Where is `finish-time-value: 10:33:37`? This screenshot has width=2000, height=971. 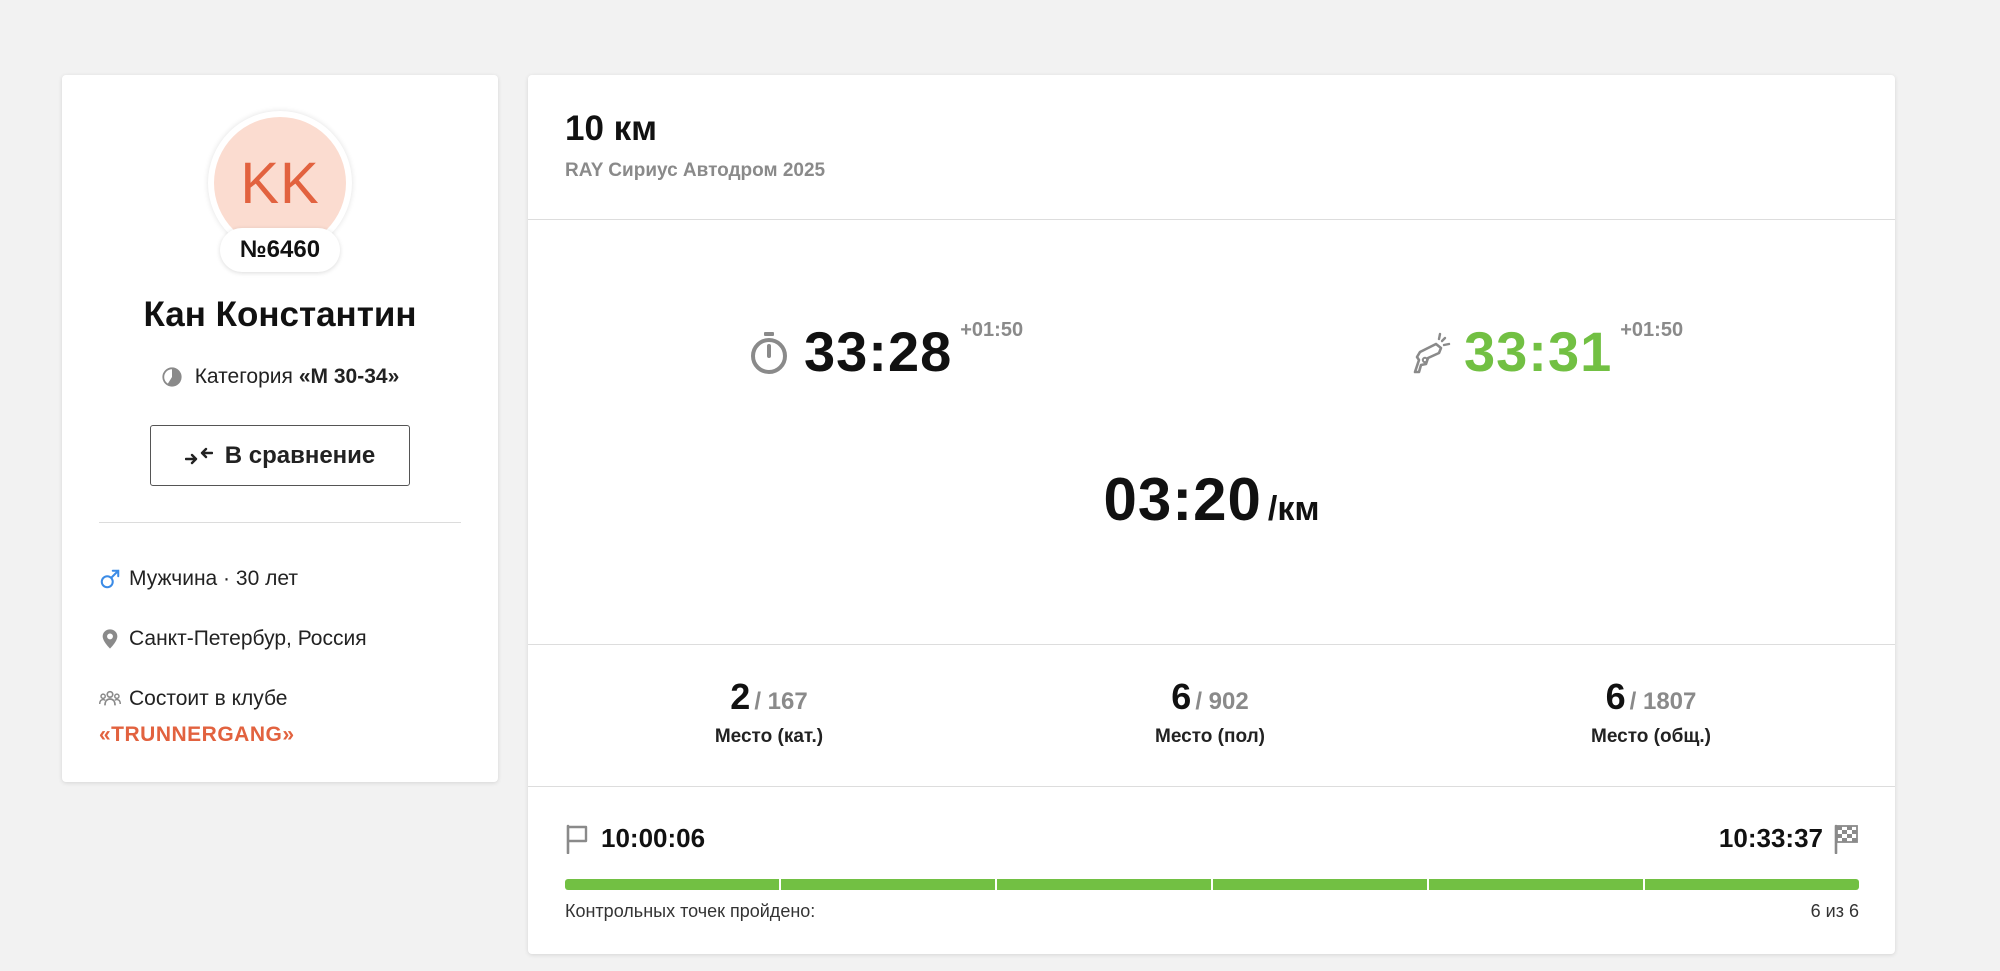 finish-time-value: 10:33:37 is located at coordinates (1770, 838).